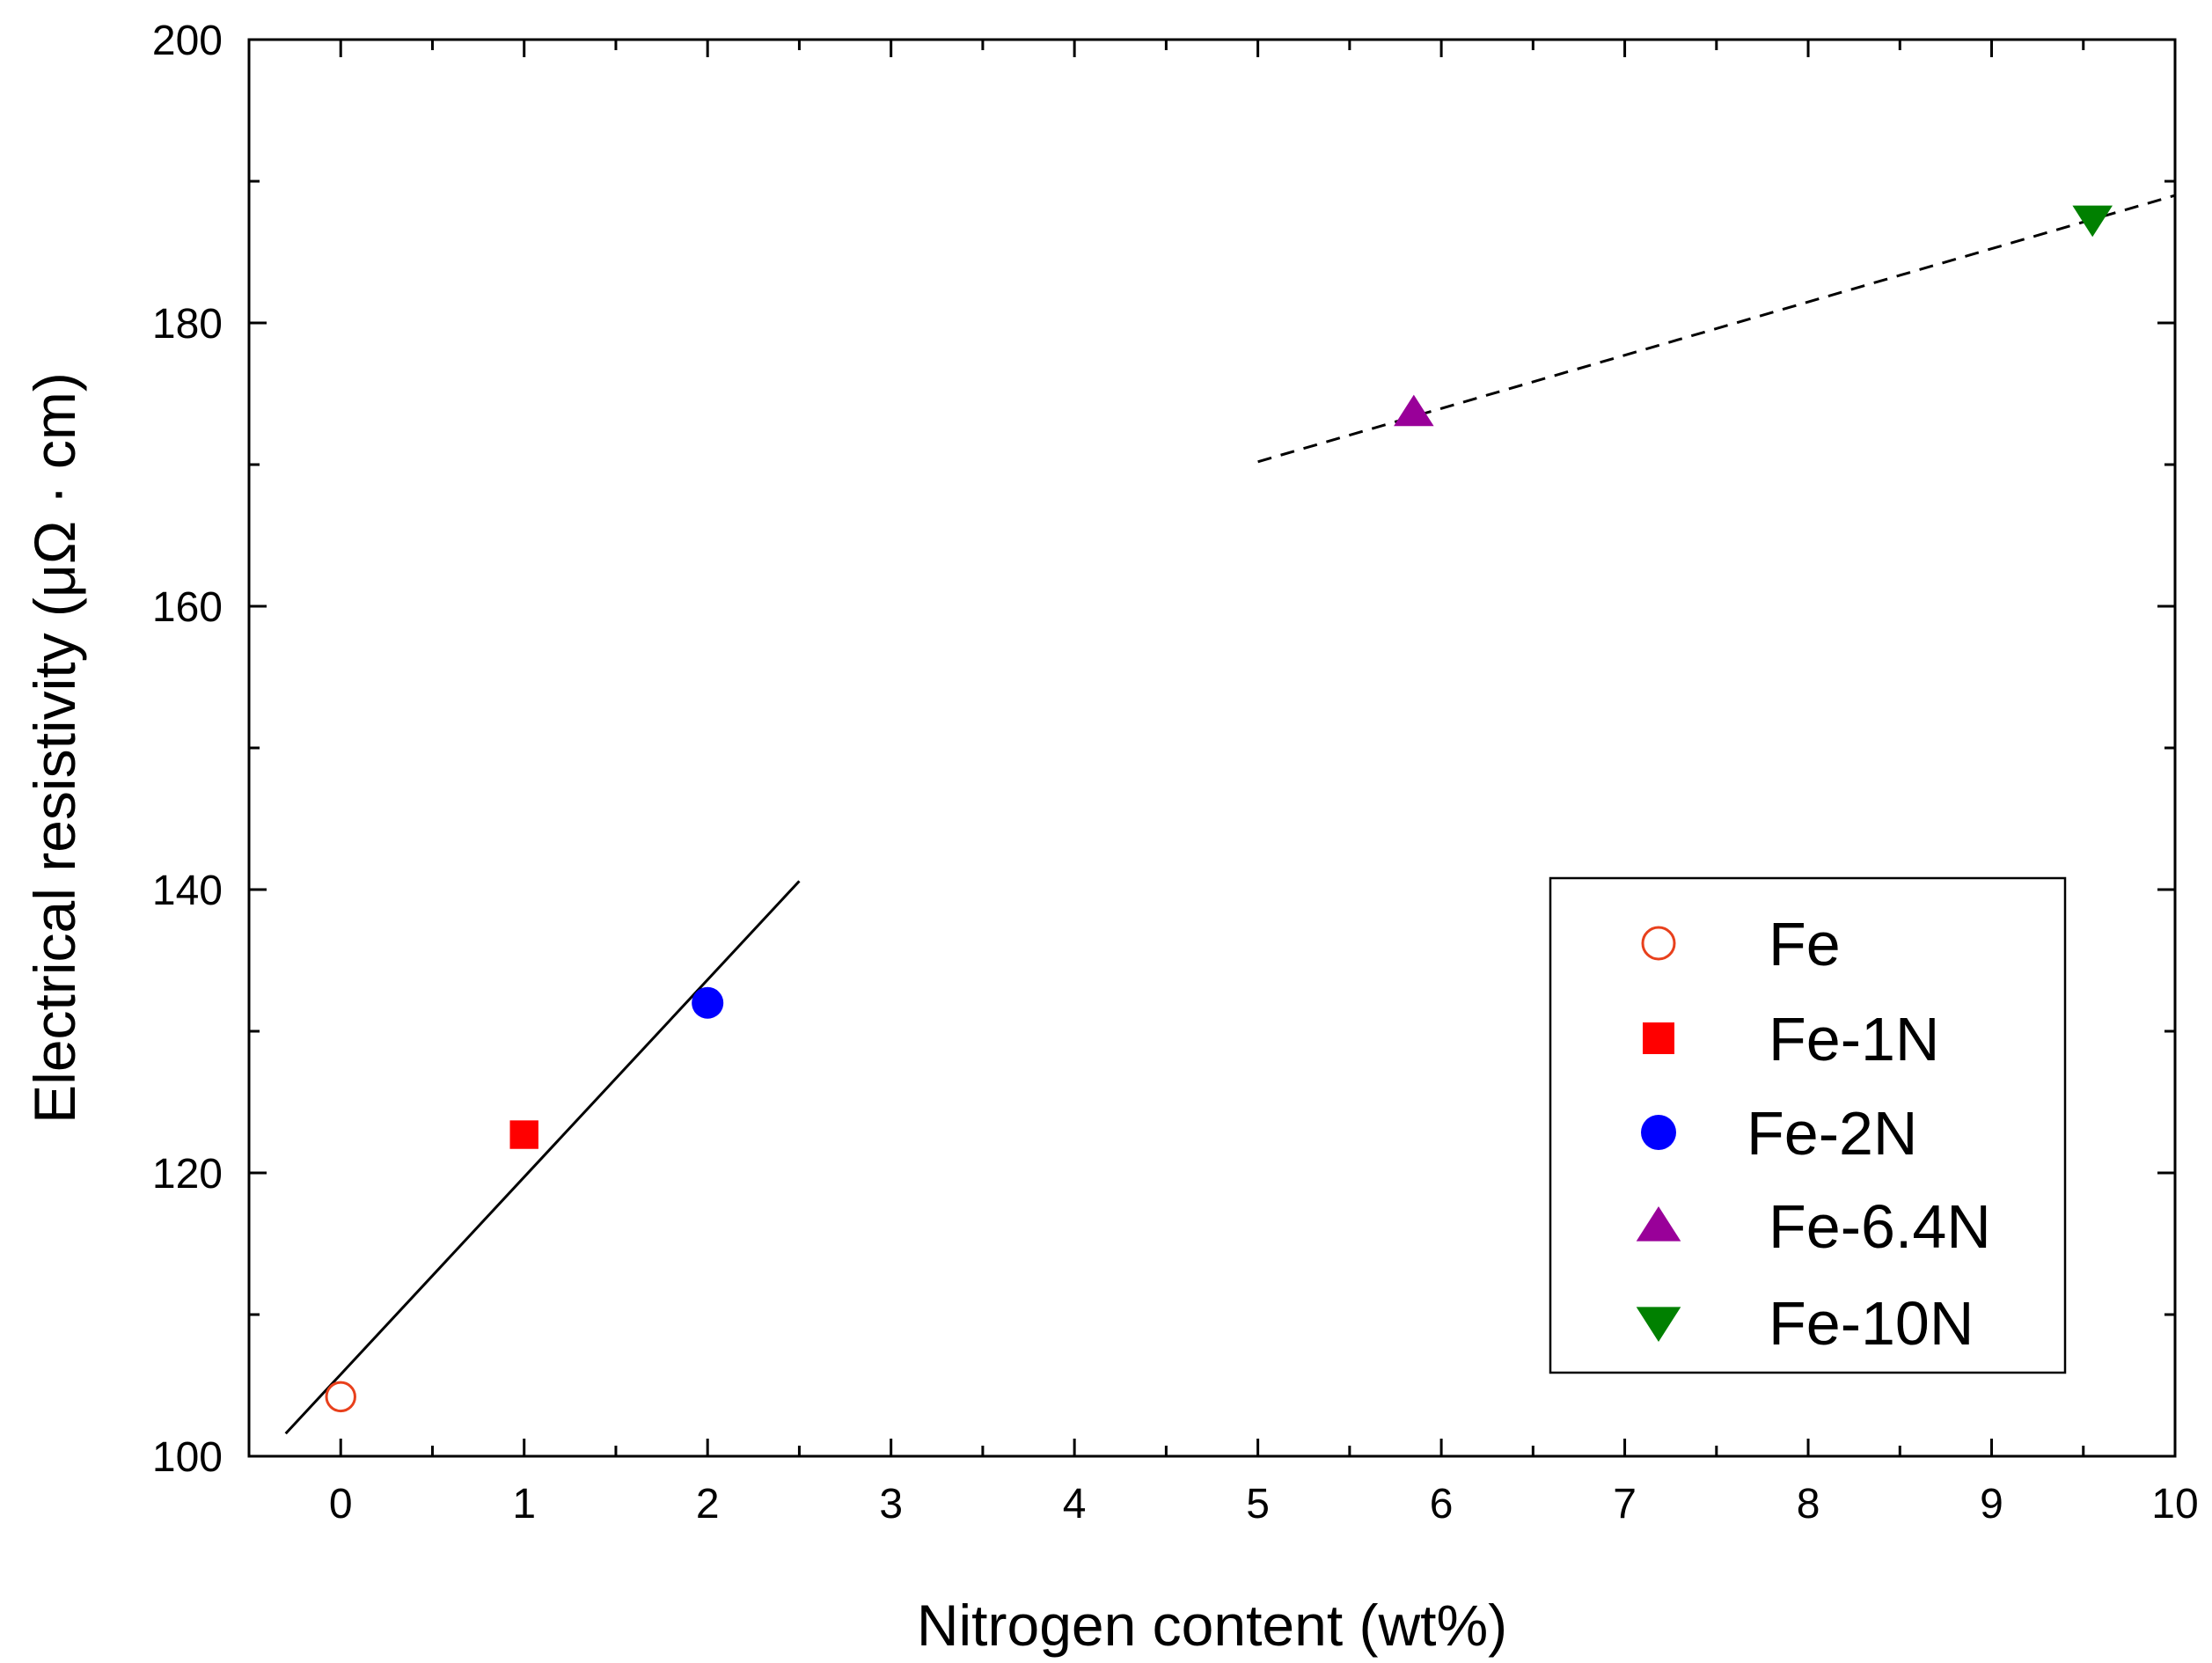  I want to click on y-tick-label: 100, so click(187, 1457).